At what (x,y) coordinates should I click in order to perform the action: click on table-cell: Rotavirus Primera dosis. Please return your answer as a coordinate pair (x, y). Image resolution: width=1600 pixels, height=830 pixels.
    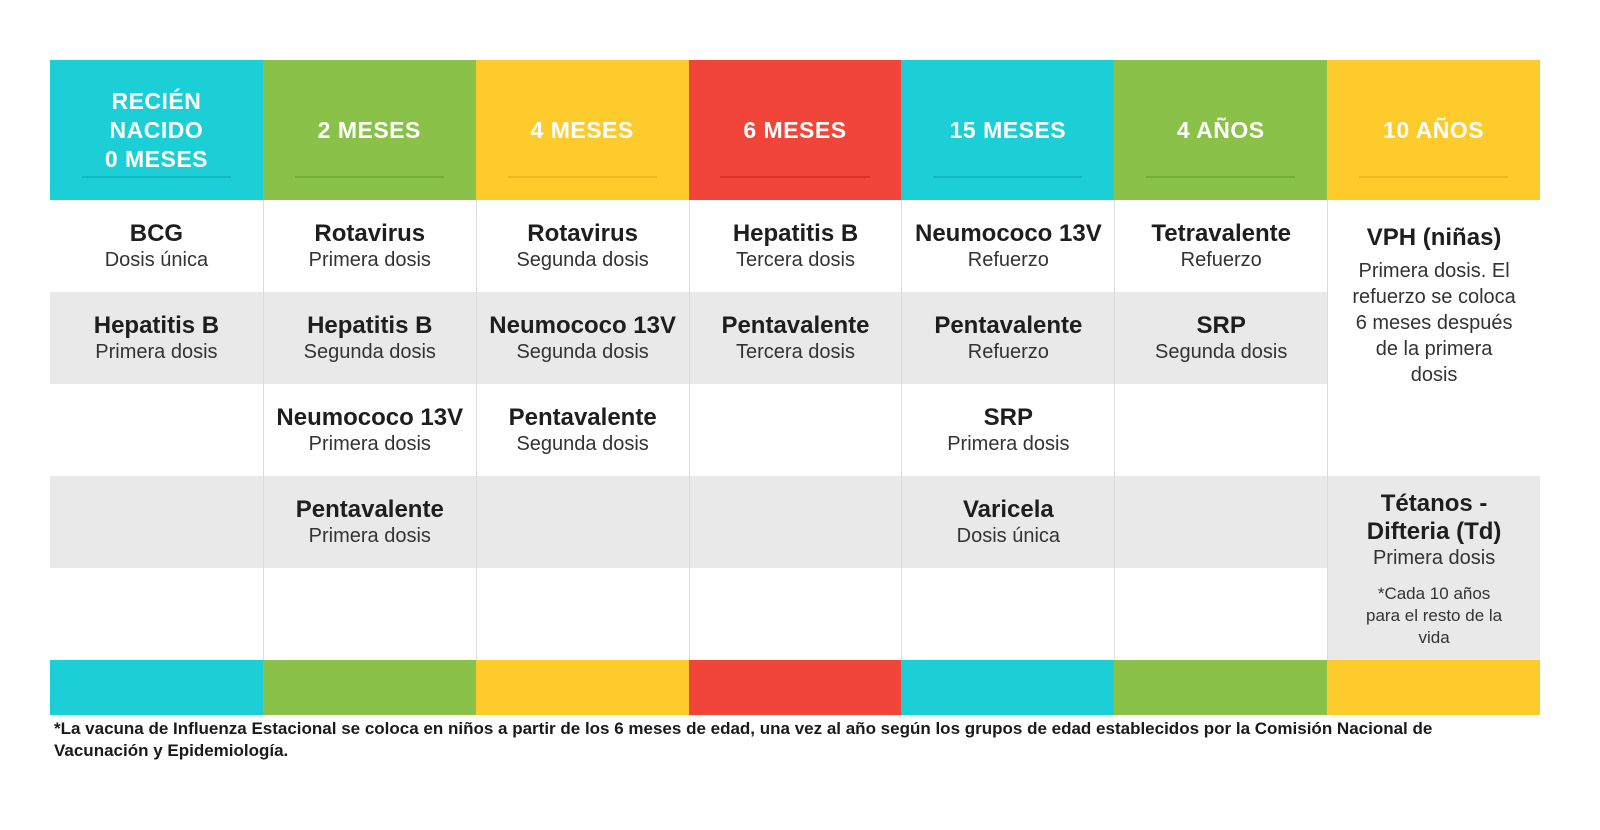
    Looking at the image, I should click on (369, 246).